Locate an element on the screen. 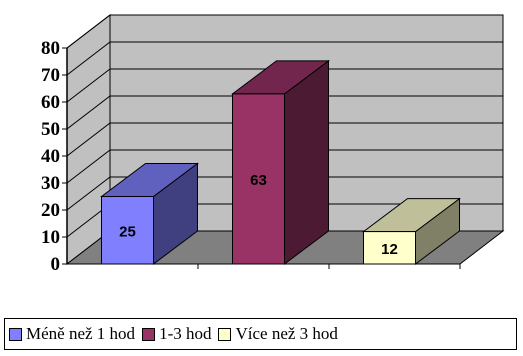 This screenshot has width=523, height=356. y-tick-label: 70 is located at coordinates (50, 75).